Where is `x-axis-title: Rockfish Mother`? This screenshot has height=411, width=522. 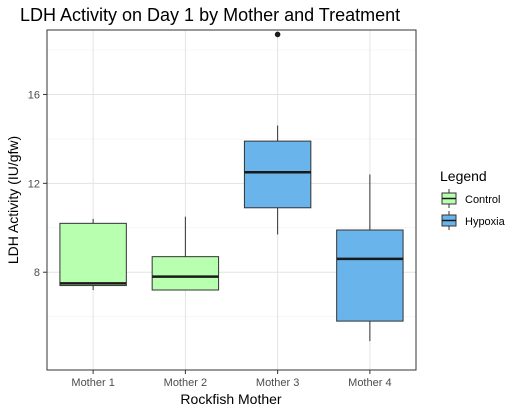 x-axis-title: Rockfish Mother is located at coordinates (230, 399).